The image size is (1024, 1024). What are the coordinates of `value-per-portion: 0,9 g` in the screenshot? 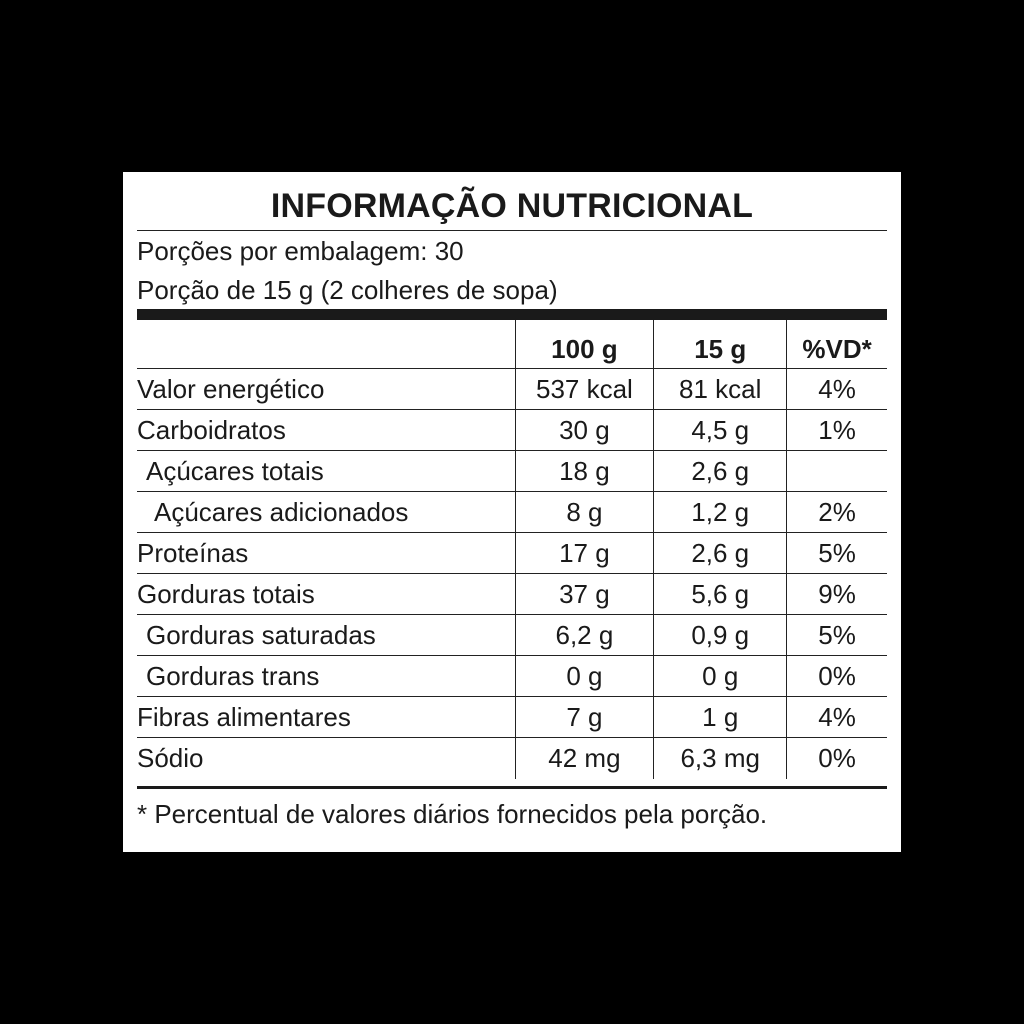 It's located at (719, 635).